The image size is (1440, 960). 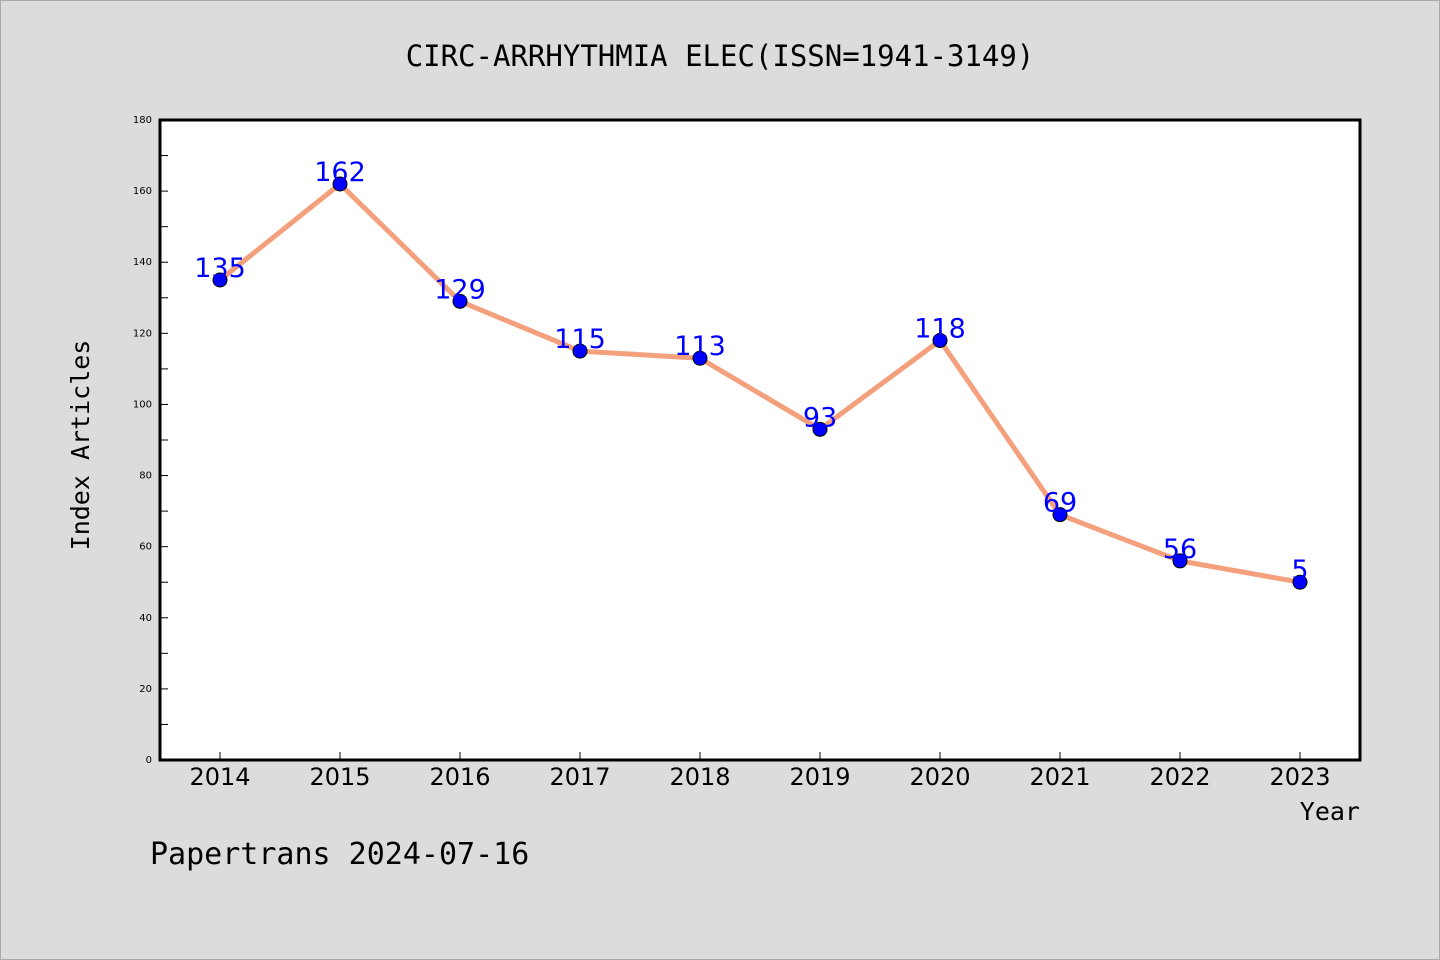 I want to click on x-tick-label: 2020, so click(x=939, y=777).